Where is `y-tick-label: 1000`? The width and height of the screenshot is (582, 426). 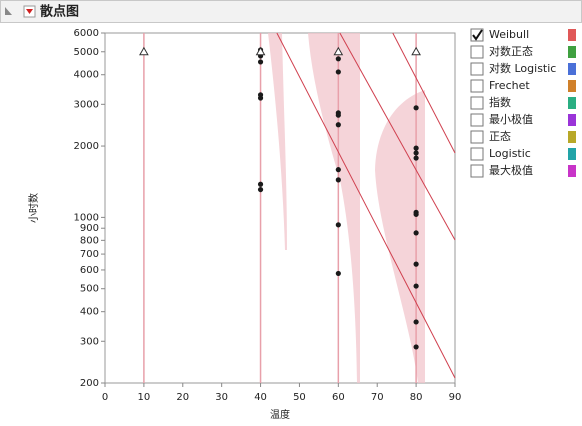
y-tick-label: 1000 is located at coordinates (86, 217).